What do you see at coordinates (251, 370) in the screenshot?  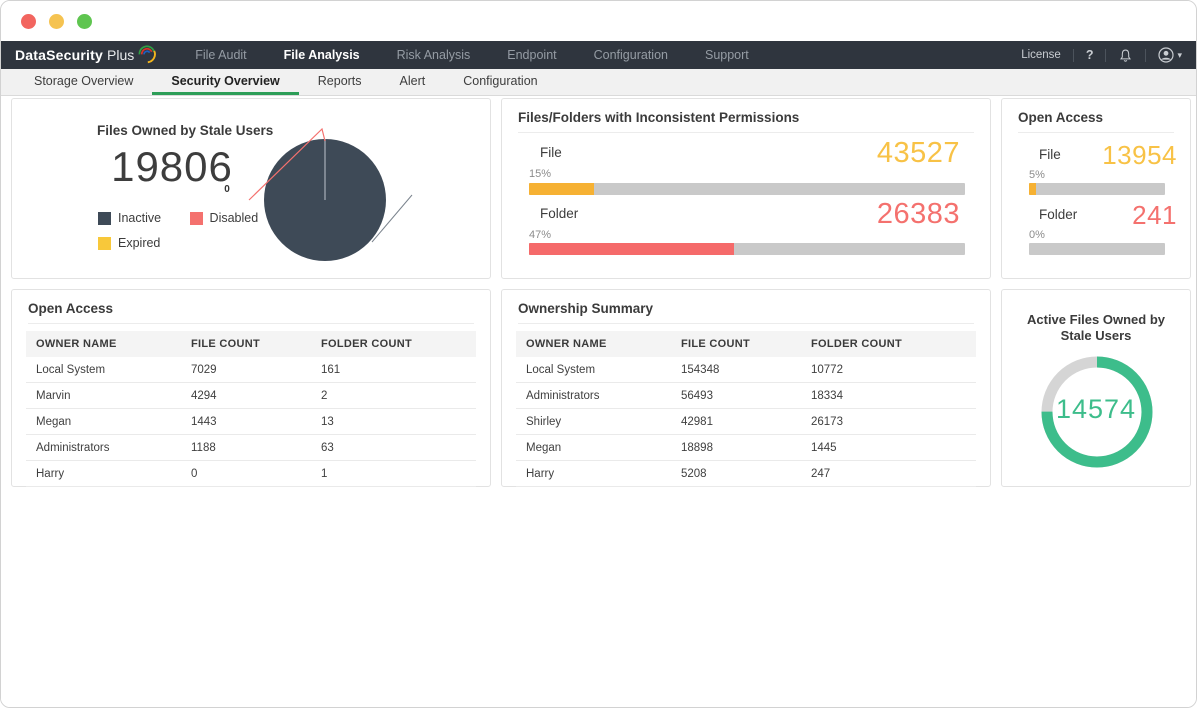 I see `table-row: Local System 7029 161` at bounding box center [251, 370].